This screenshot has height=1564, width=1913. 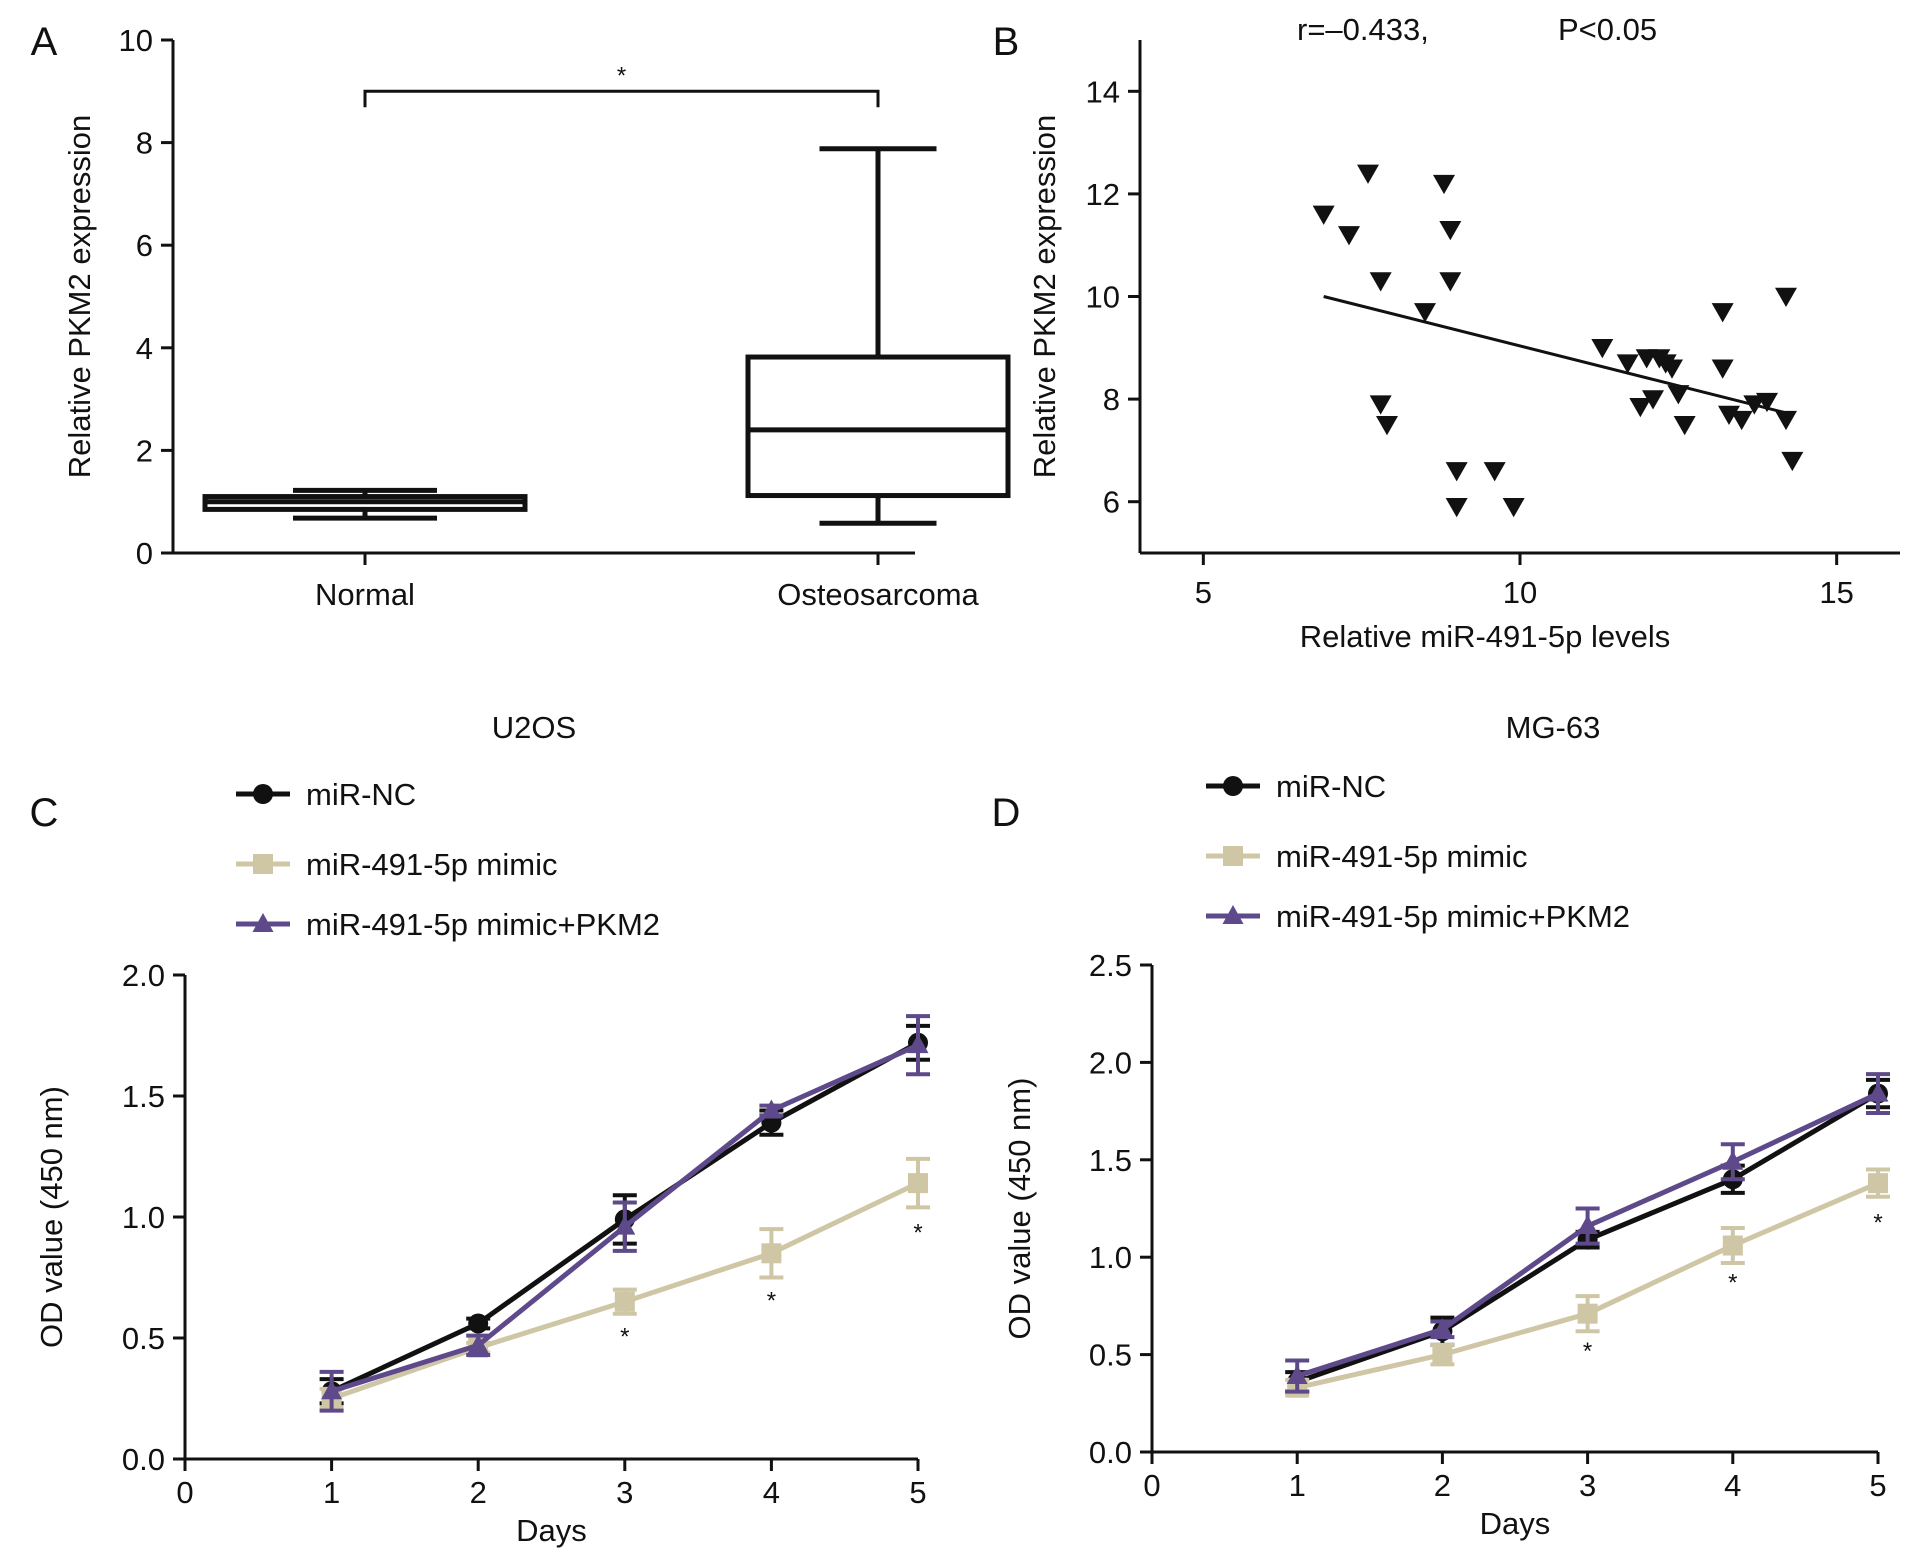 I want to click on x-tick-label: 10, so click(x=1520, y=592).